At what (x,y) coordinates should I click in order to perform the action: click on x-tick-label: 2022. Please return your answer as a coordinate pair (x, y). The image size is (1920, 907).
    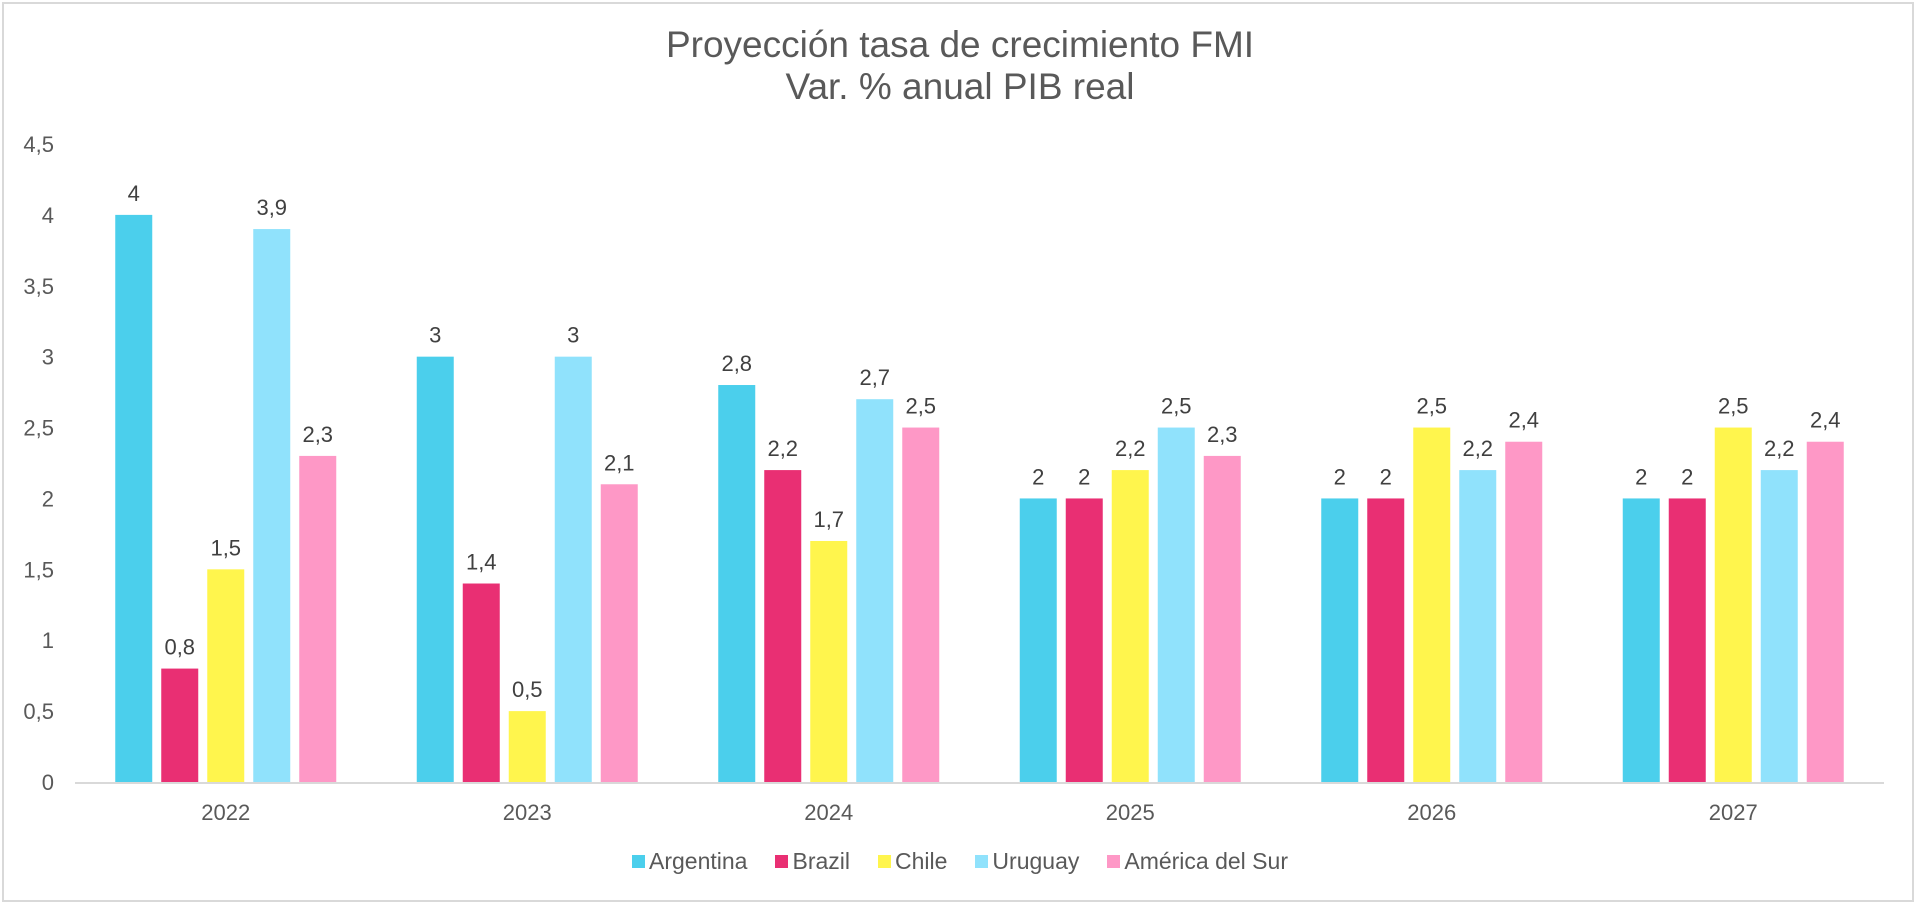
    Looking at the image, I should click on (225, 812).